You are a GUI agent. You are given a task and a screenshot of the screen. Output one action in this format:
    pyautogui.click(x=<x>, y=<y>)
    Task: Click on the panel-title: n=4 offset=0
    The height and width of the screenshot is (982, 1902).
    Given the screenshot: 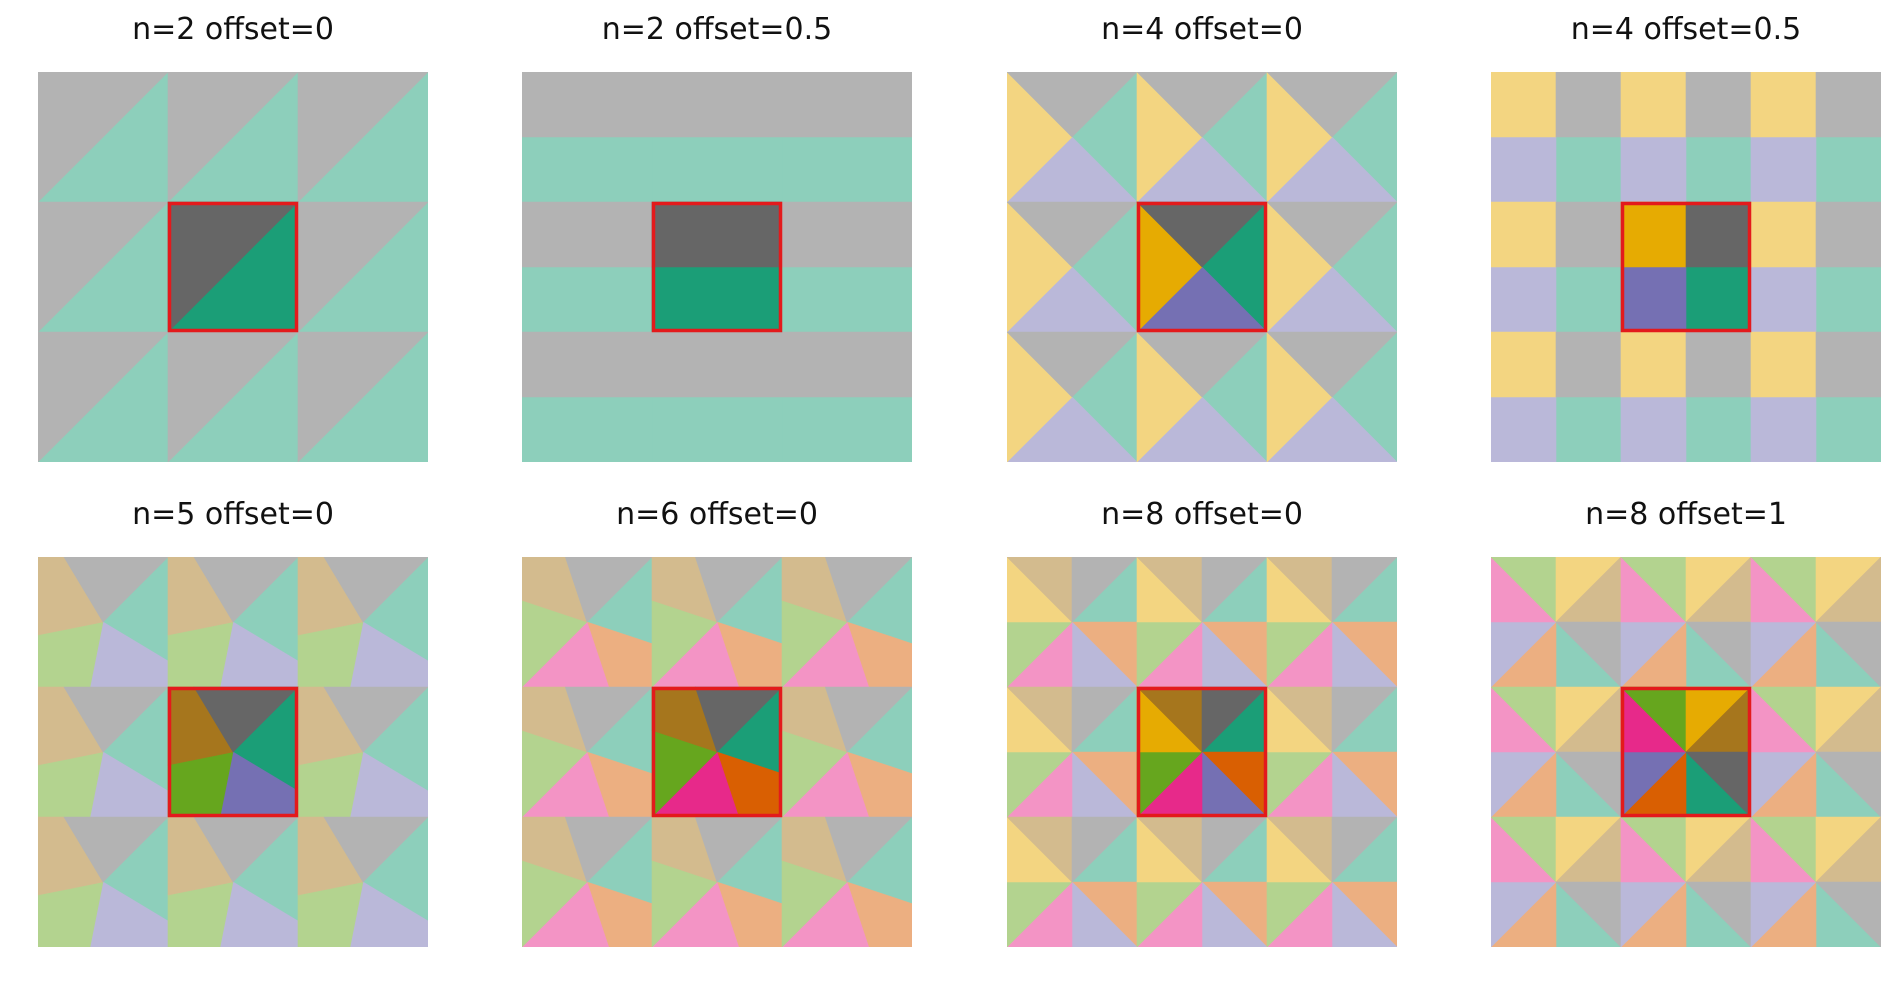 What is the action you would take?
    pyautogui.click(x=1202, y=29)
    